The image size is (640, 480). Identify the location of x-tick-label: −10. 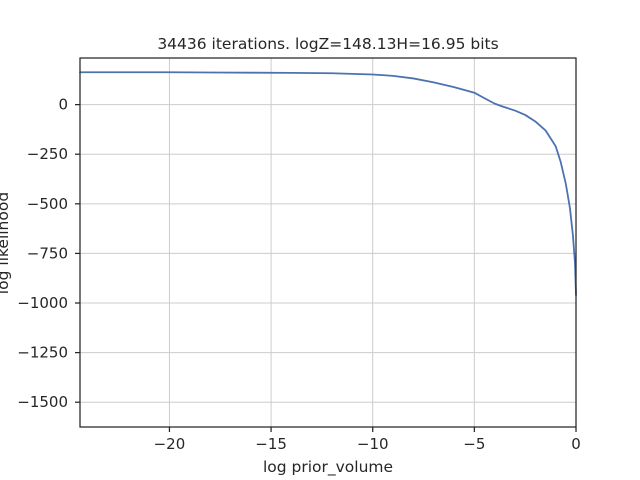
(373, 444).